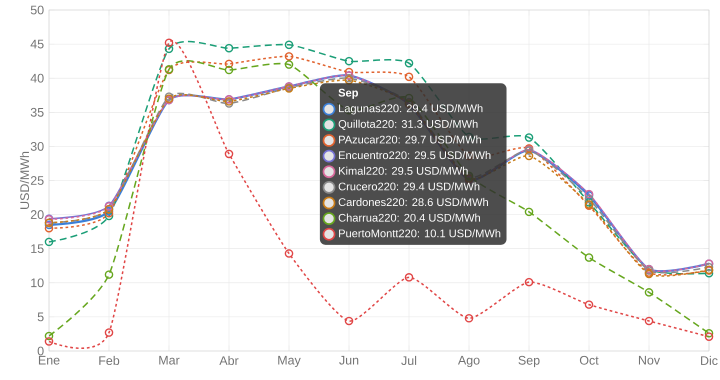 The image size is (720, 380). I want to click on x-tick-label: Nov, so click(649, 360).